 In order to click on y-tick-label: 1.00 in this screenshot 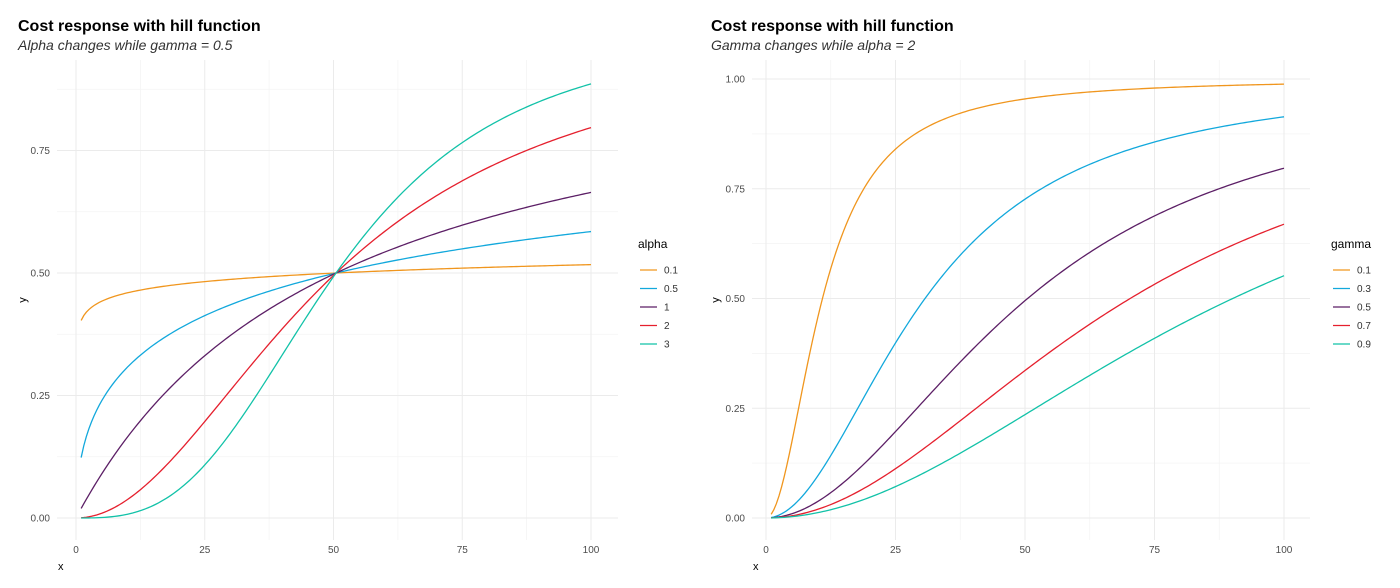, I will do `click(736, 80)`.